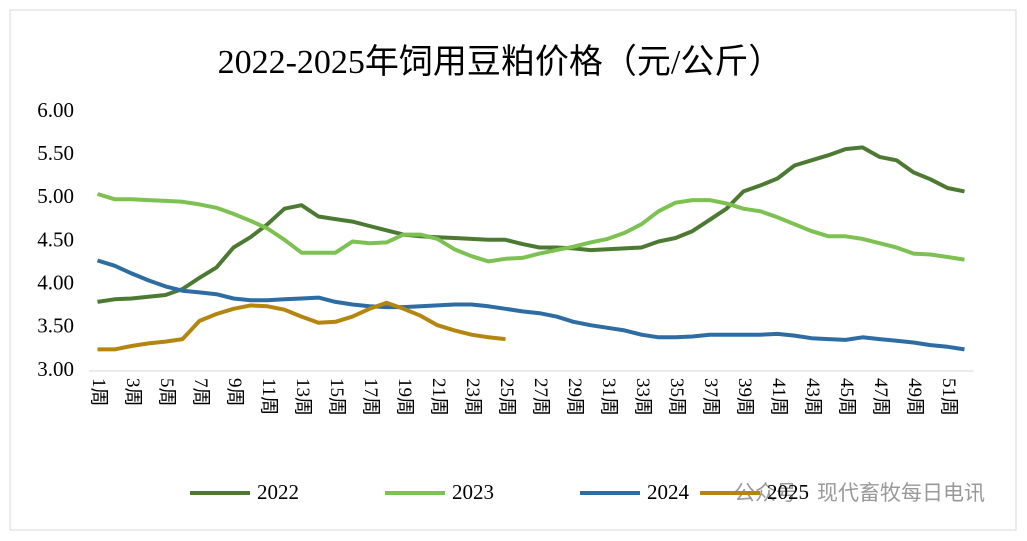  What do you see at coordinates (200, 392) in the screenshot?
I see `x-tick-label: 7周` at bounding box center [200, 392].